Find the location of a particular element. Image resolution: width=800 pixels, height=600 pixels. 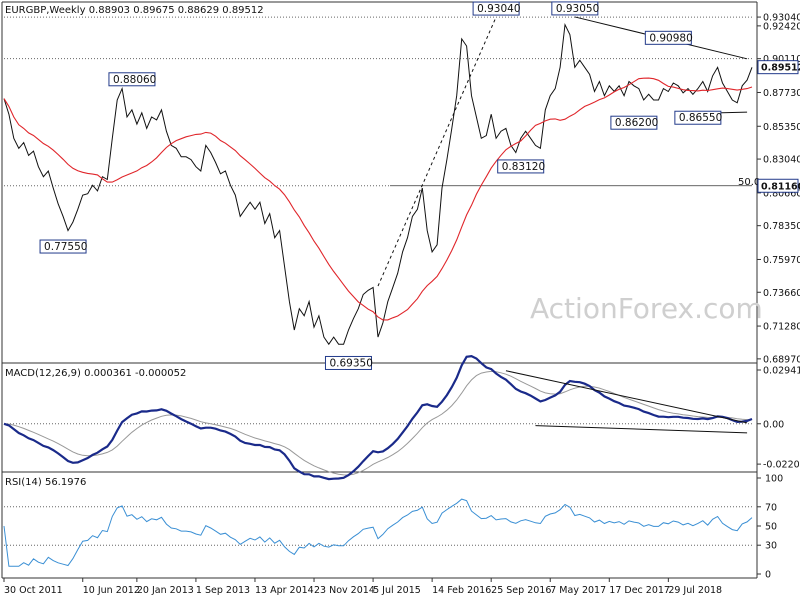

rsi-y-tick-label: 70 is located at coordinates (771, 507).